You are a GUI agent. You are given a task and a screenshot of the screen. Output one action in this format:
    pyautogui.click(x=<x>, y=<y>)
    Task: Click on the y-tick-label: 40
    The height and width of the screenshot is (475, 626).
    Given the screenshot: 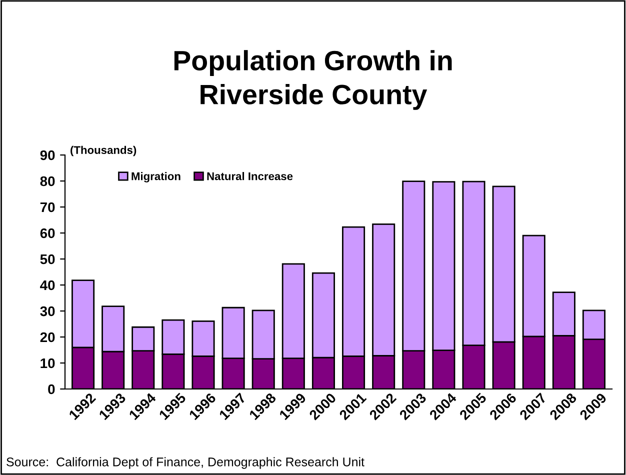 What is the action you would take?
    pyautogui.click(x=47, y=285)
    